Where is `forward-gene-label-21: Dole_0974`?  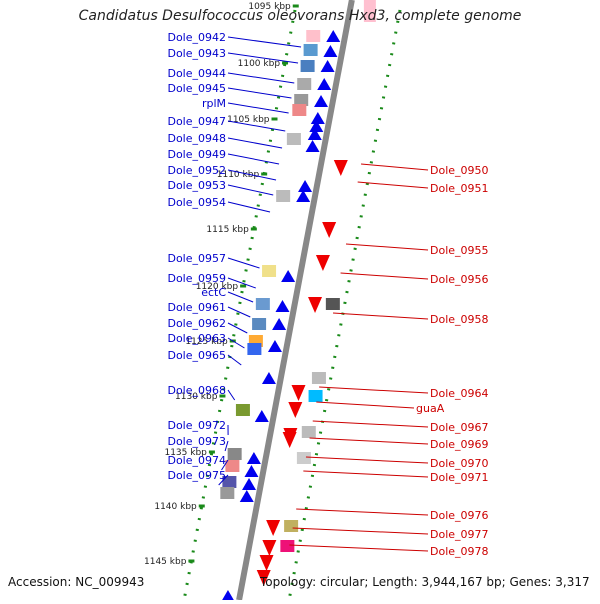 forward-gene-label-21: Dole_0974 is located at coordinates (196, 460).